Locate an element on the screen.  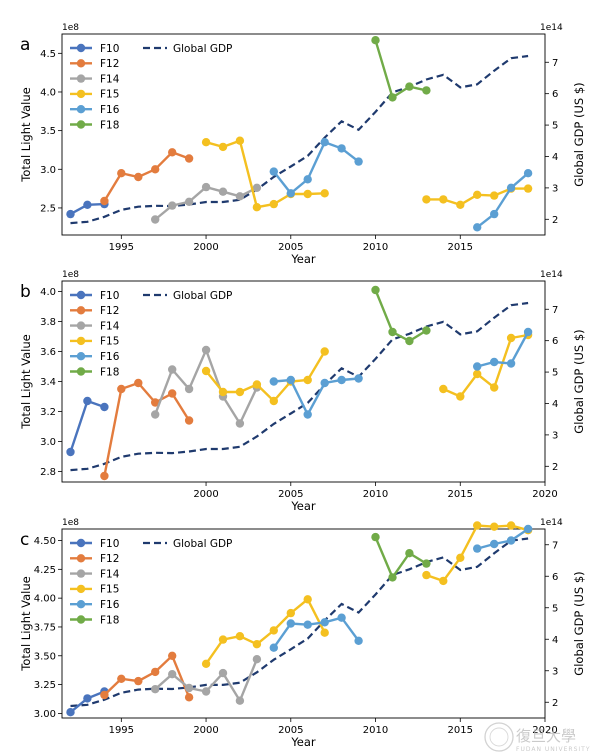
y2-tick-label: 3 is located at coordinates (555, 435).